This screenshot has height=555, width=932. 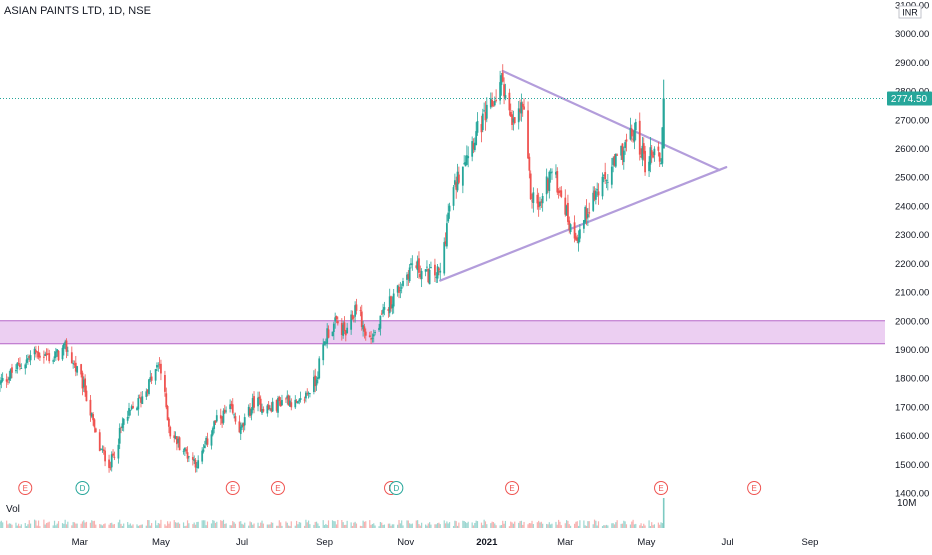 I want to click on time-tick-label: May, so click(x=161, y=542).